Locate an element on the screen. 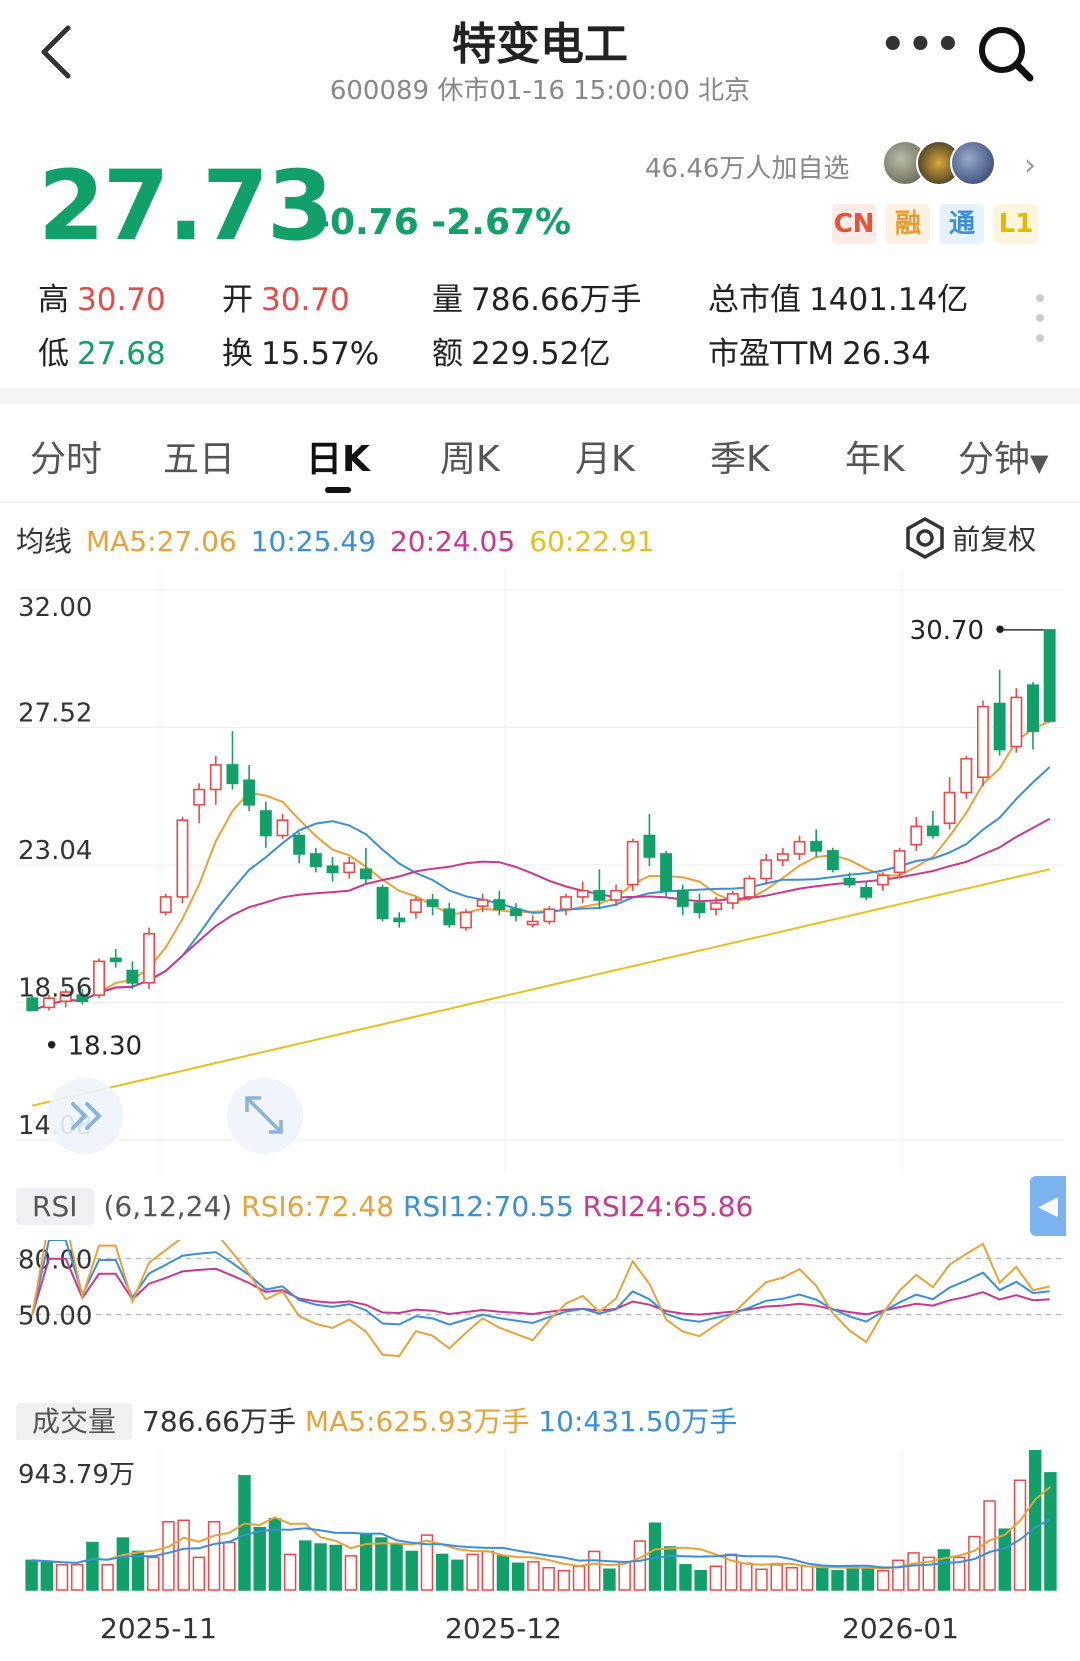 Image resolution: width=1080 pixels, height=1661 pixels. date-label: 2025-11 is located at coordinates (158, 1628).